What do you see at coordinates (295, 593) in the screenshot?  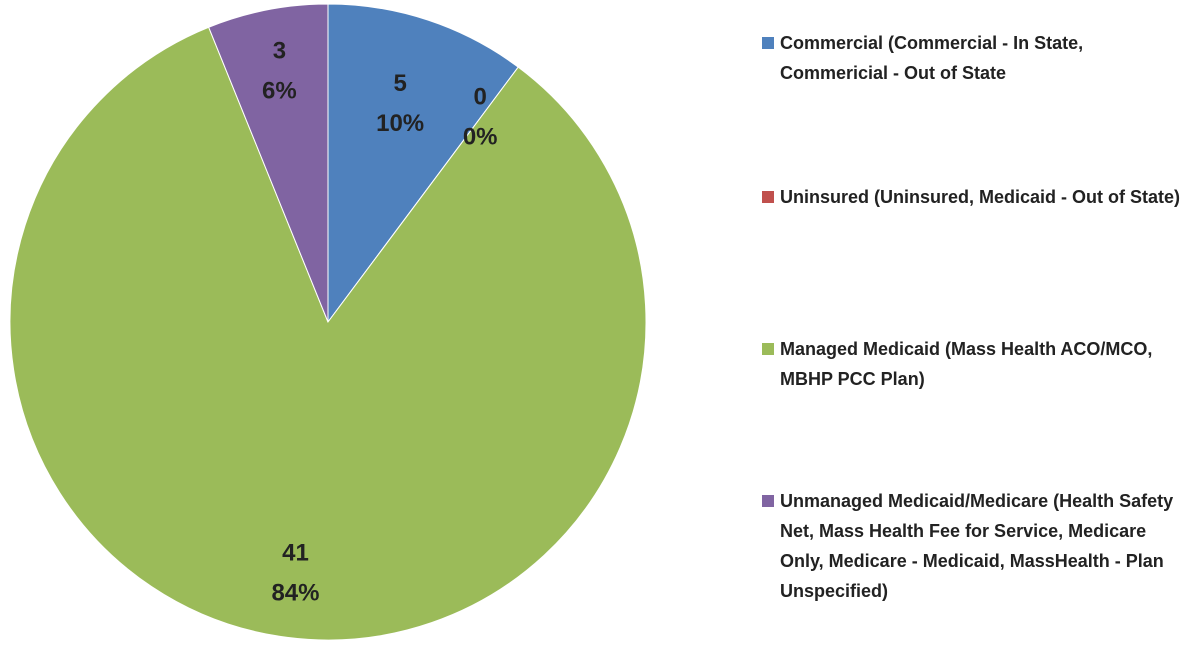 I see `data-label-percent: 84%` at bounding box center [295, 593].